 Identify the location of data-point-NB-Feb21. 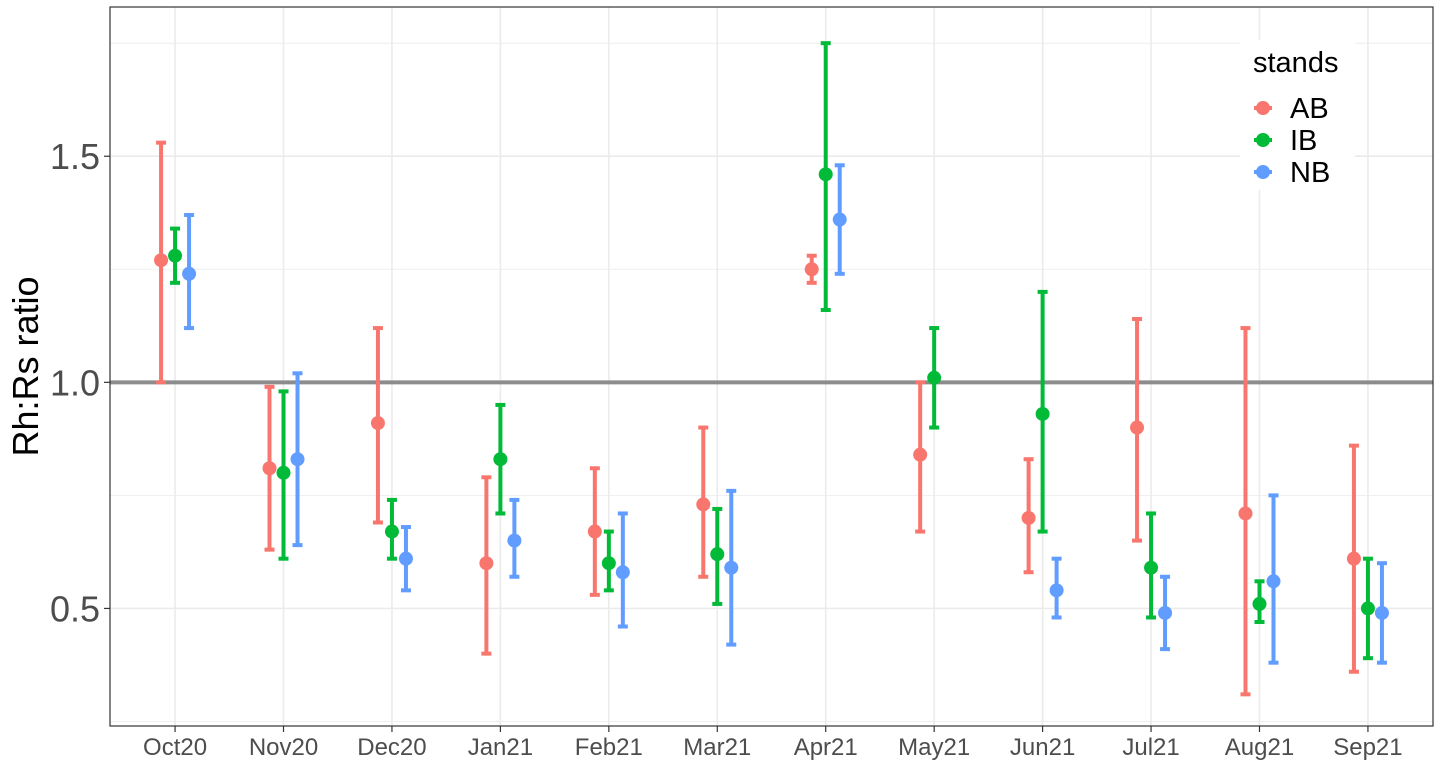
(622, 572).